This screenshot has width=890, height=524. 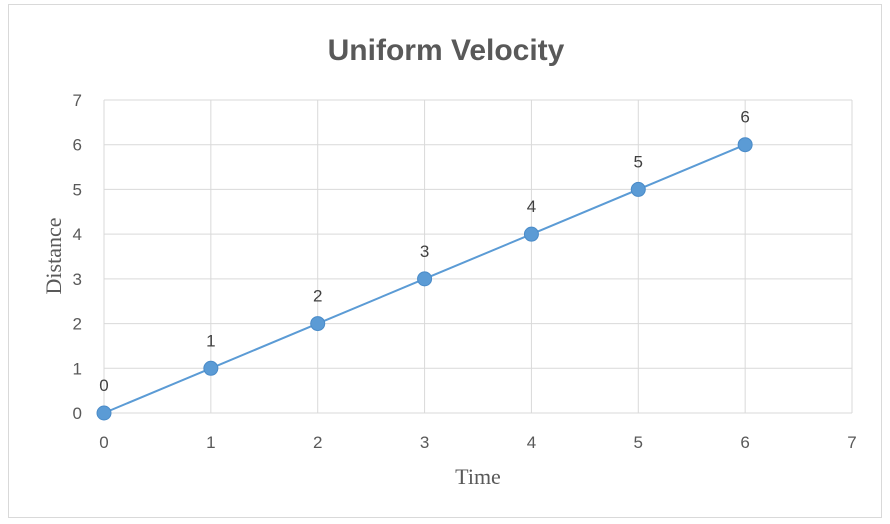 What do you see at coordinates (478, 476) in the screenshot?
I see `x-axis-title: Time` at bounding box center [478, 476].